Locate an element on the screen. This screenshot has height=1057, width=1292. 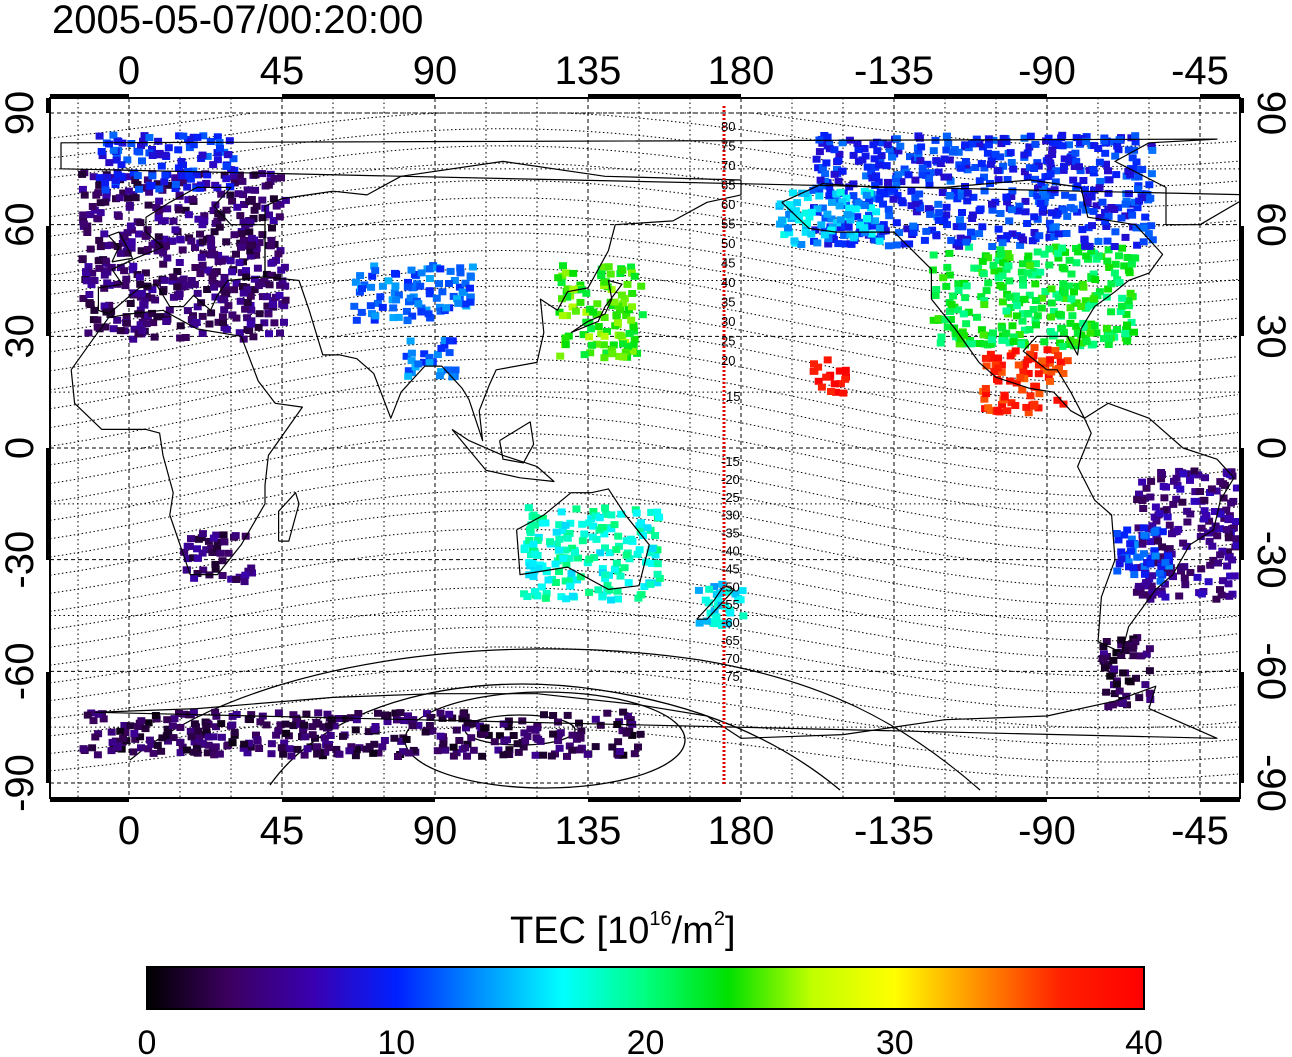
colorbar-tick-label: 10 is located at coordinates (396, 1040).